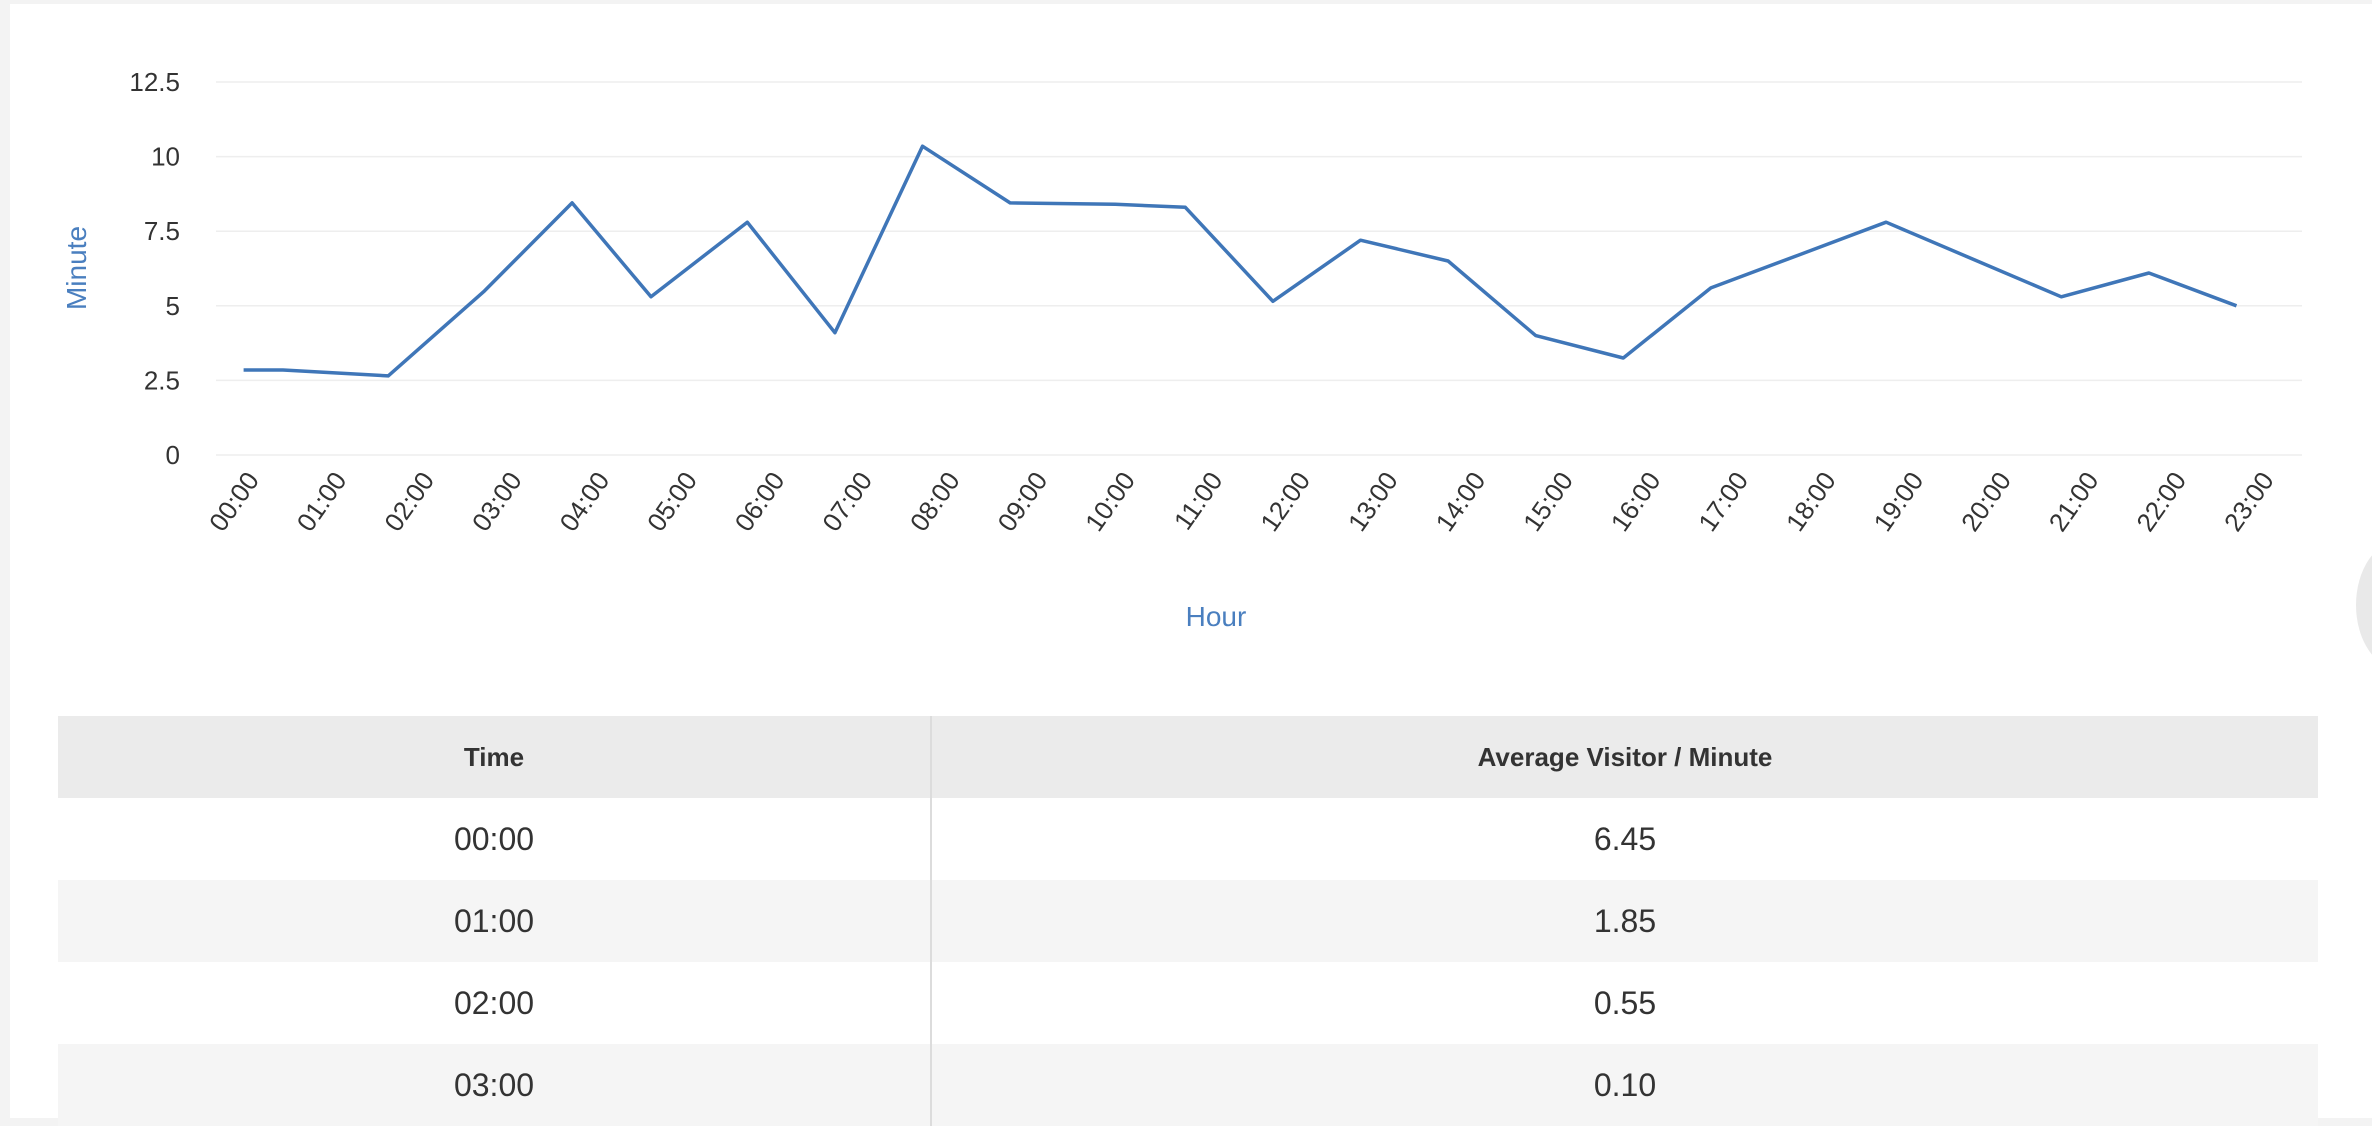 This screenshot has width=2372, height=1126. I want to click on x-tick-label: 20:00, so click(1986, 501).